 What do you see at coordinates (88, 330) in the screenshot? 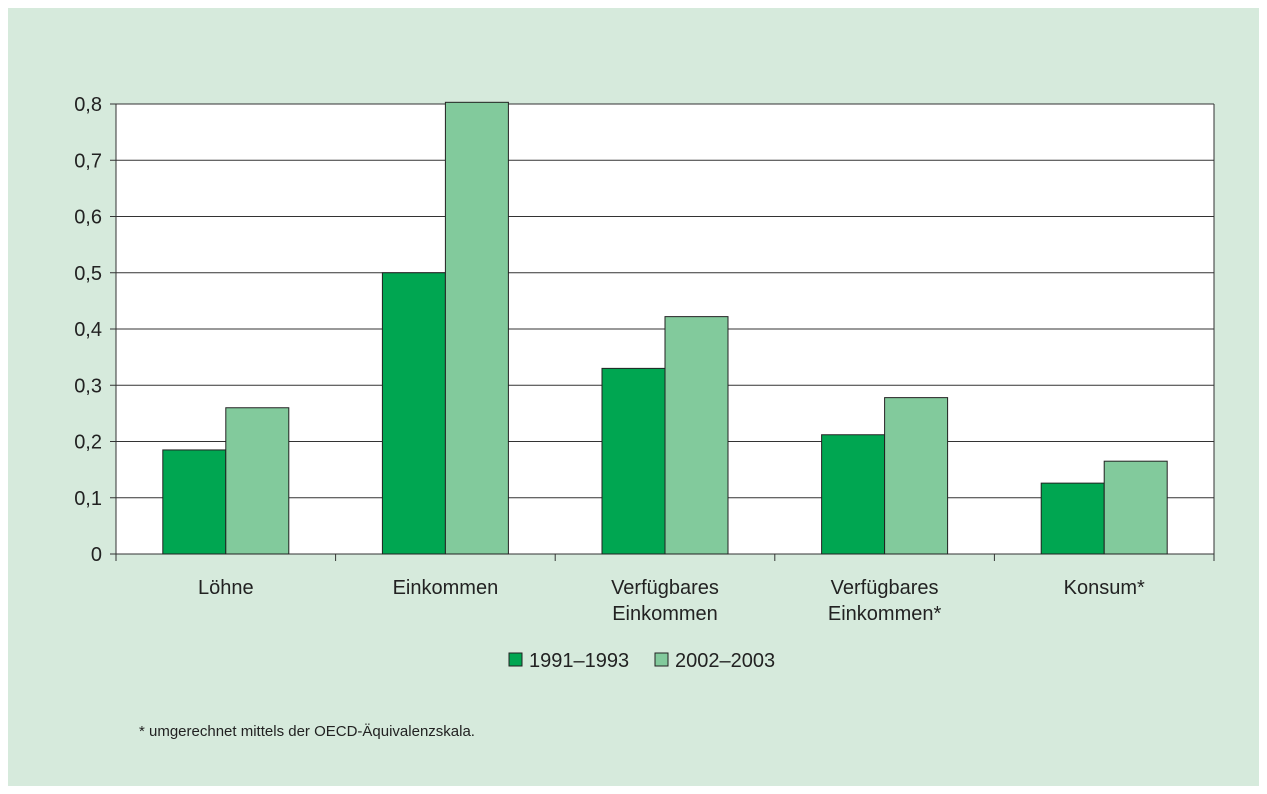
I see `y-tick-label: 0,4` at bounding box center [88, 330].